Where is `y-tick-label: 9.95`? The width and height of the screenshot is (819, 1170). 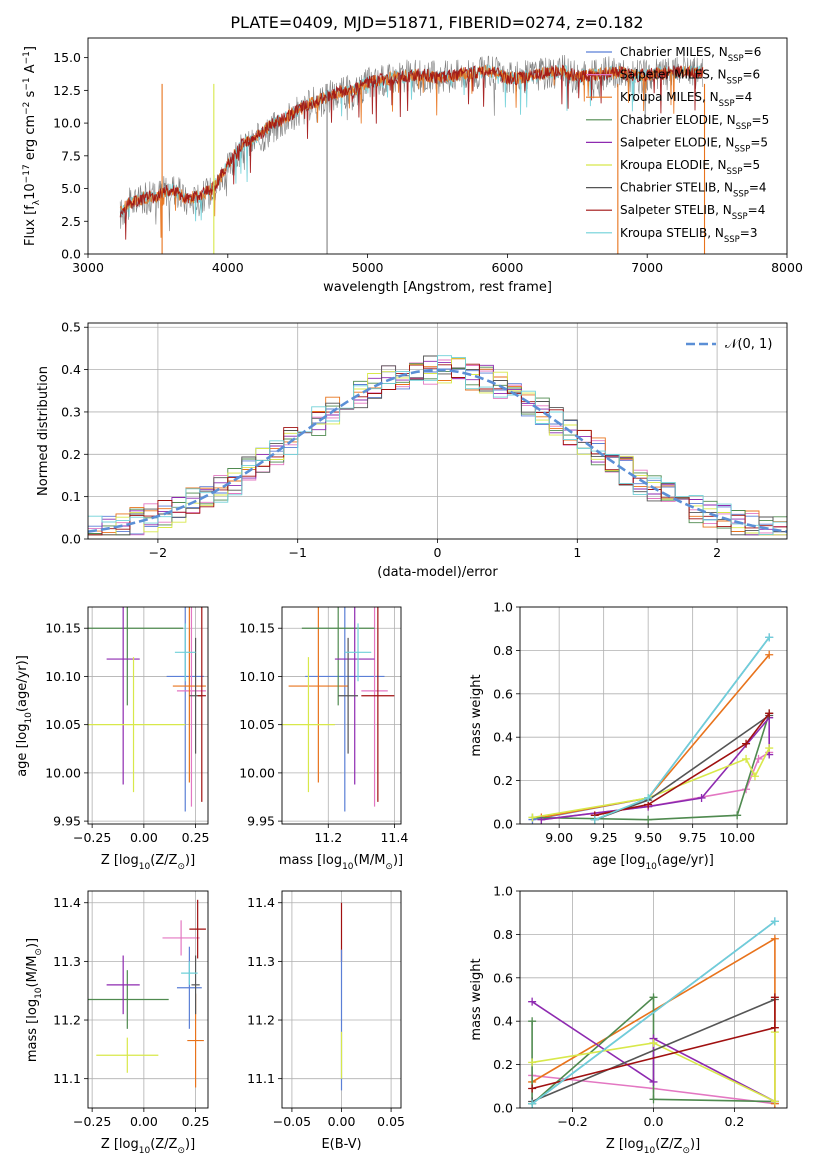 y-tick-label: 9.95 is located at coordinates (67, 821).